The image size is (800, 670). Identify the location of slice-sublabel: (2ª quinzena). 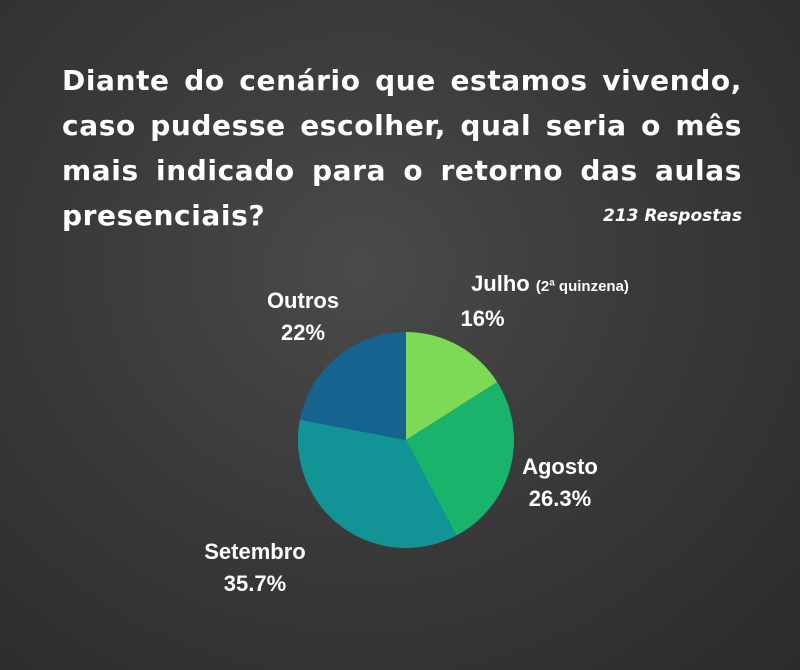
(582, 286).